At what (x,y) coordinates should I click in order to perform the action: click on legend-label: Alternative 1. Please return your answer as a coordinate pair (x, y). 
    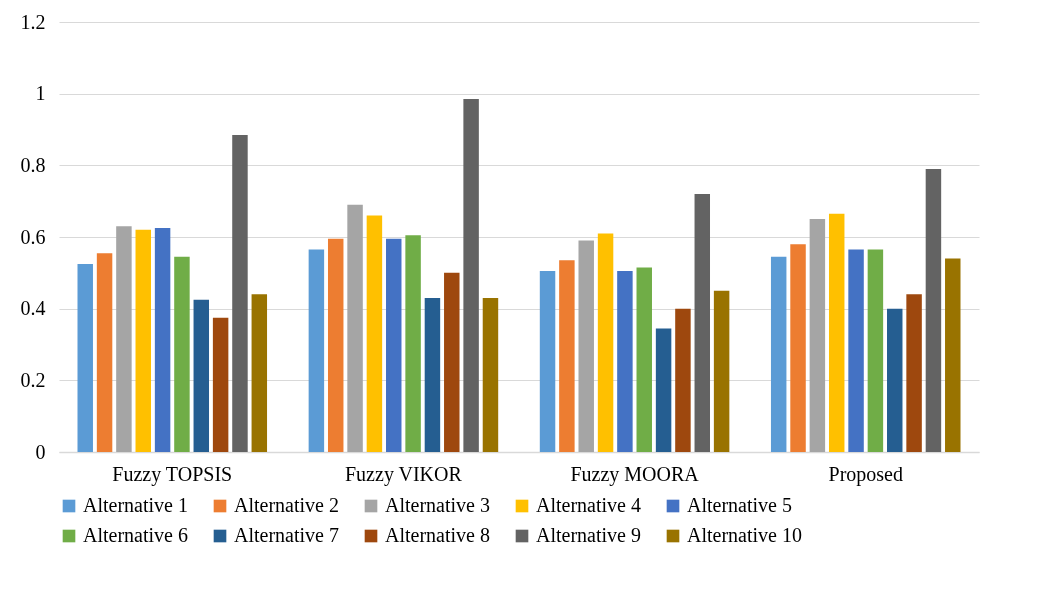
    Looking at the image, I should click on (135, 505).